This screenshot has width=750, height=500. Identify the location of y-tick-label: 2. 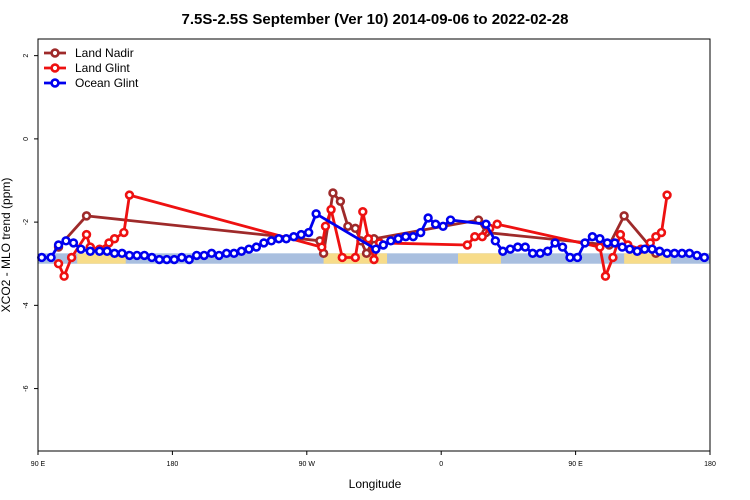
(26, 56).